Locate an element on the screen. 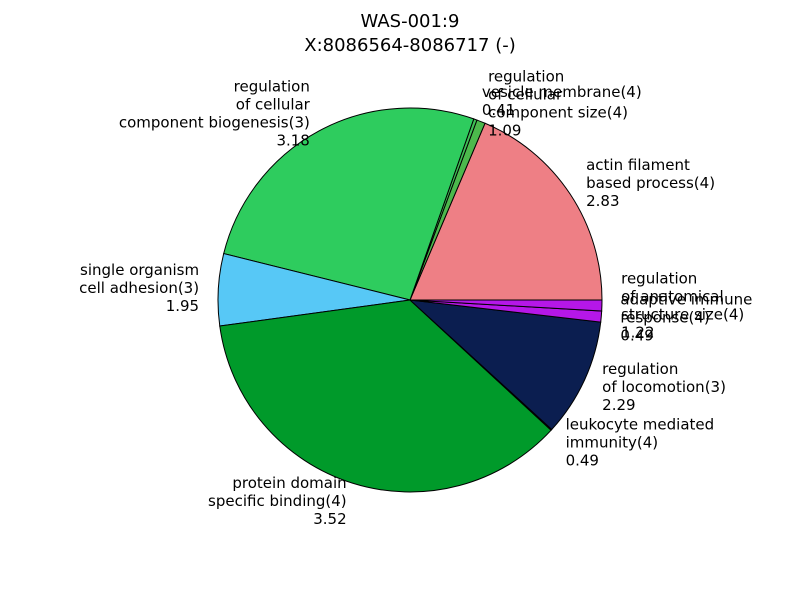 The width and height of the screenshot is (800, 600). slice-label: 0.41 is located at coordinates (498, 110).